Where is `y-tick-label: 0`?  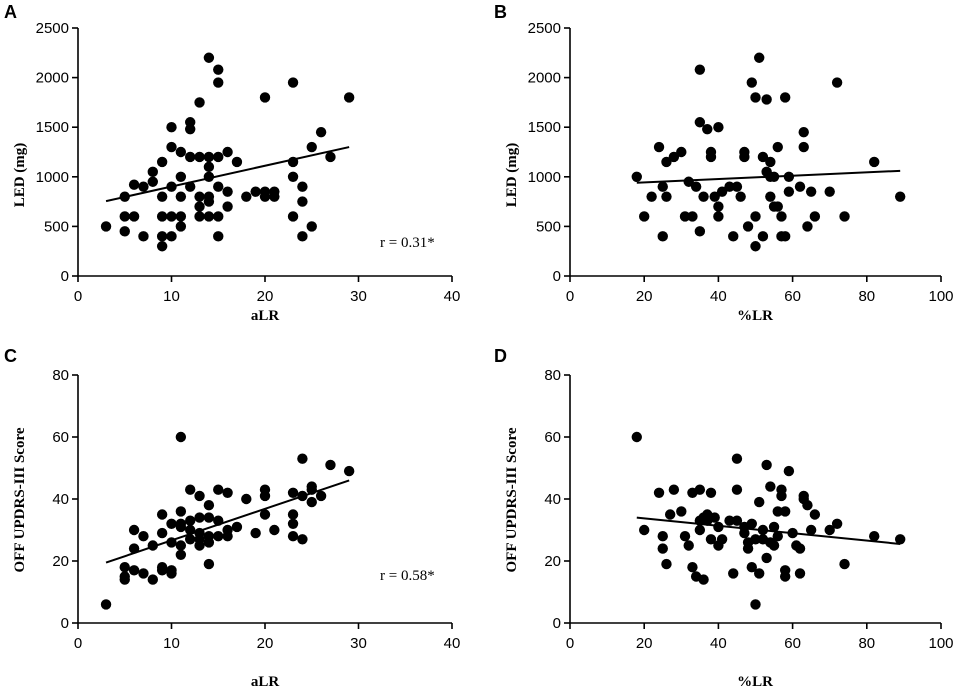
y-tick-label: 0 is located at coordinates (65, 276).